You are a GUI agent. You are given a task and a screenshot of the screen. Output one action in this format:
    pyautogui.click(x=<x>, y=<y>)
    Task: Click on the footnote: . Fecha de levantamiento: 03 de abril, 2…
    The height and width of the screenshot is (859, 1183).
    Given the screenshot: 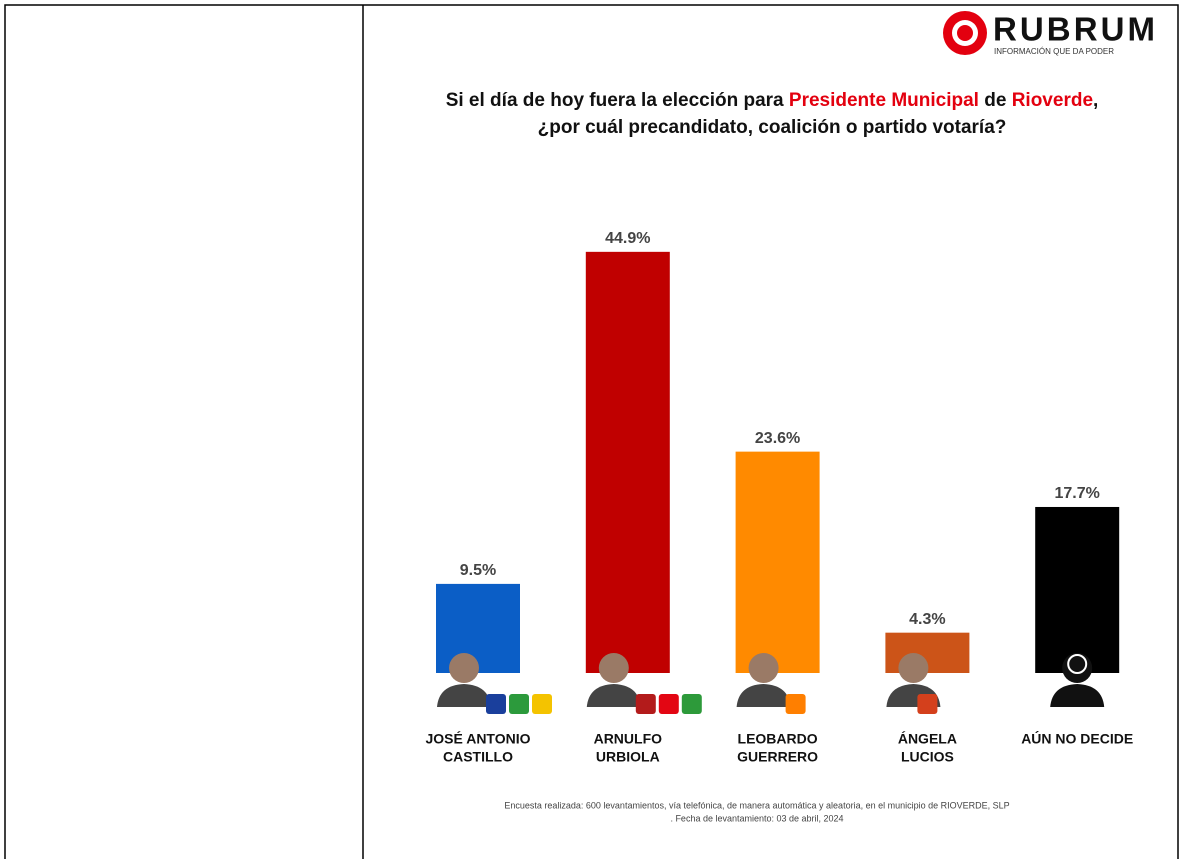 What is the action you would take?
    pyautogui.click(x=756, y=818)
    